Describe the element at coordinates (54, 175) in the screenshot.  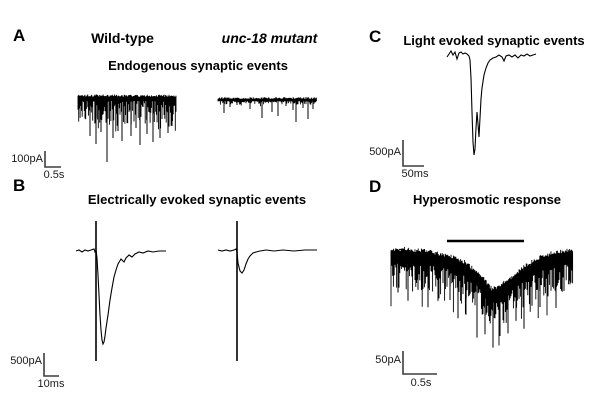
I see `panel-a-time-scale-label: 0.5s` at that location.